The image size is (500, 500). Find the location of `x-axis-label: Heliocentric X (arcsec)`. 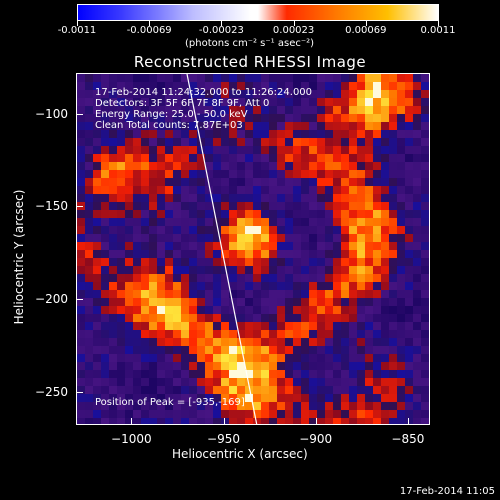

x-axis-label: Heliocentric X (arcsec) is located at coordinates (240, 454).